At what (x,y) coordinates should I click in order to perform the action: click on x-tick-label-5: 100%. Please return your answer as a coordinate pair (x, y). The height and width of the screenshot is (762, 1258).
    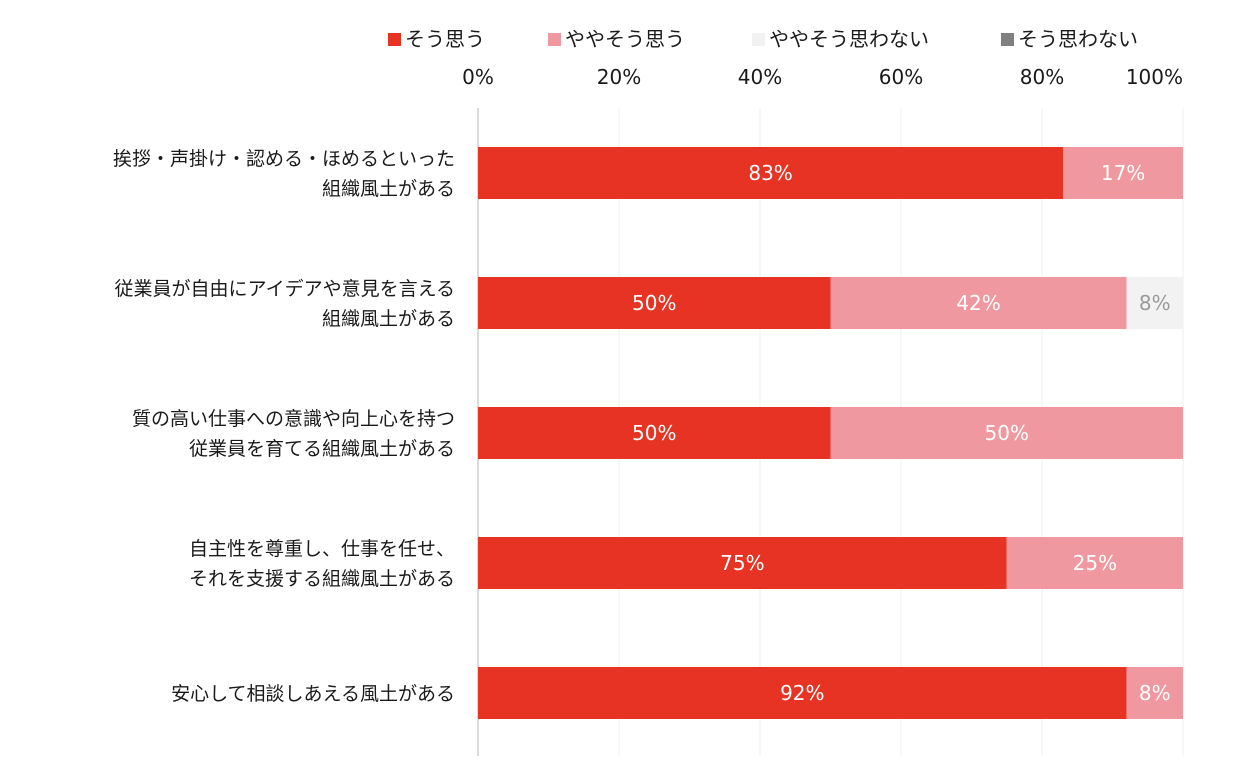
    Looking at the image, I should click on (1154, 77).